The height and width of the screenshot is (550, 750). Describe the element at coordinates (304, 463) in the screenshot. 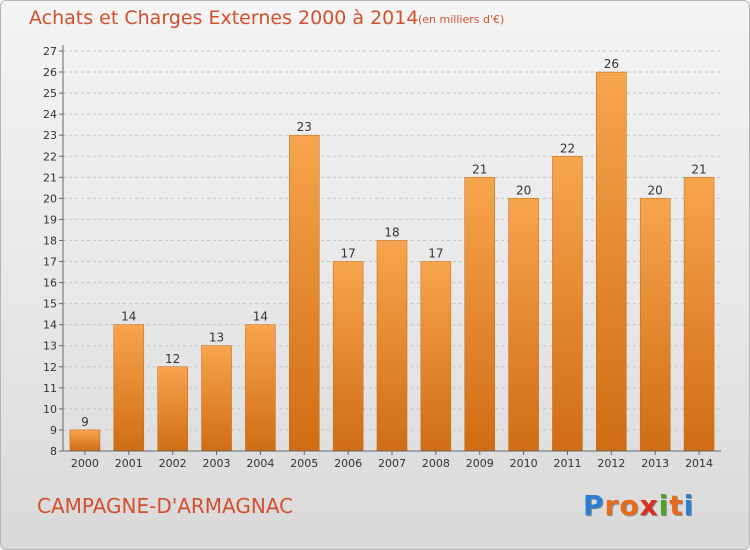

I see `x-tick-label: 2005` at that location.